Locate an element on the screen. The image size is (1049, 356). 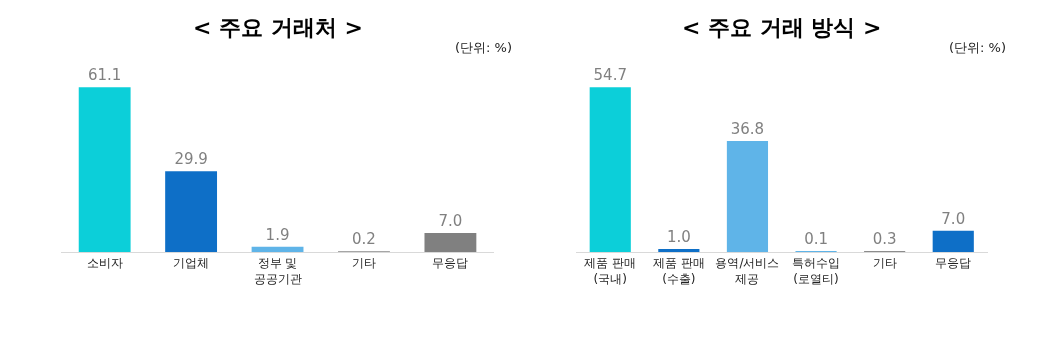
data-label: 0.2 is located at coordinates (364, 238).